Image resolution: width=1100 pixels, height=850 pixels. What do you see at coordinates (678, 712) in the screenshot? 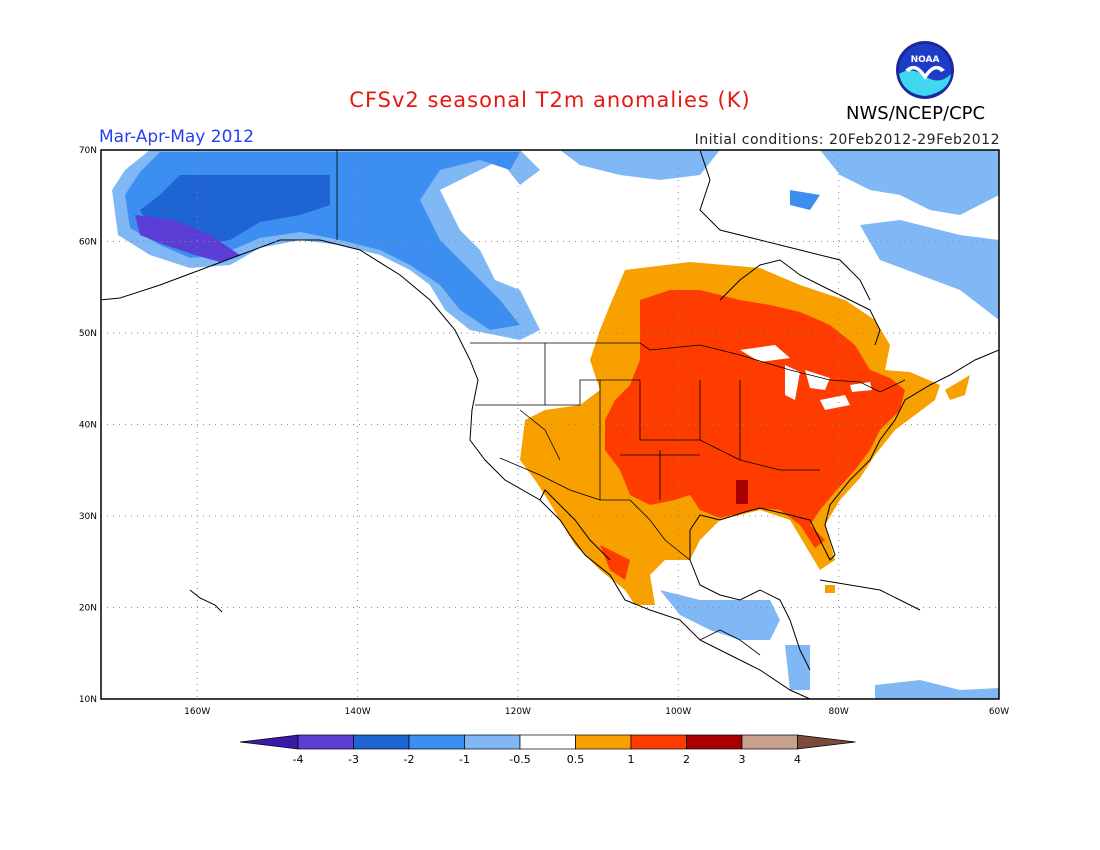
I see `lon-tick-label: 100W` at bounding box center [678, 712].